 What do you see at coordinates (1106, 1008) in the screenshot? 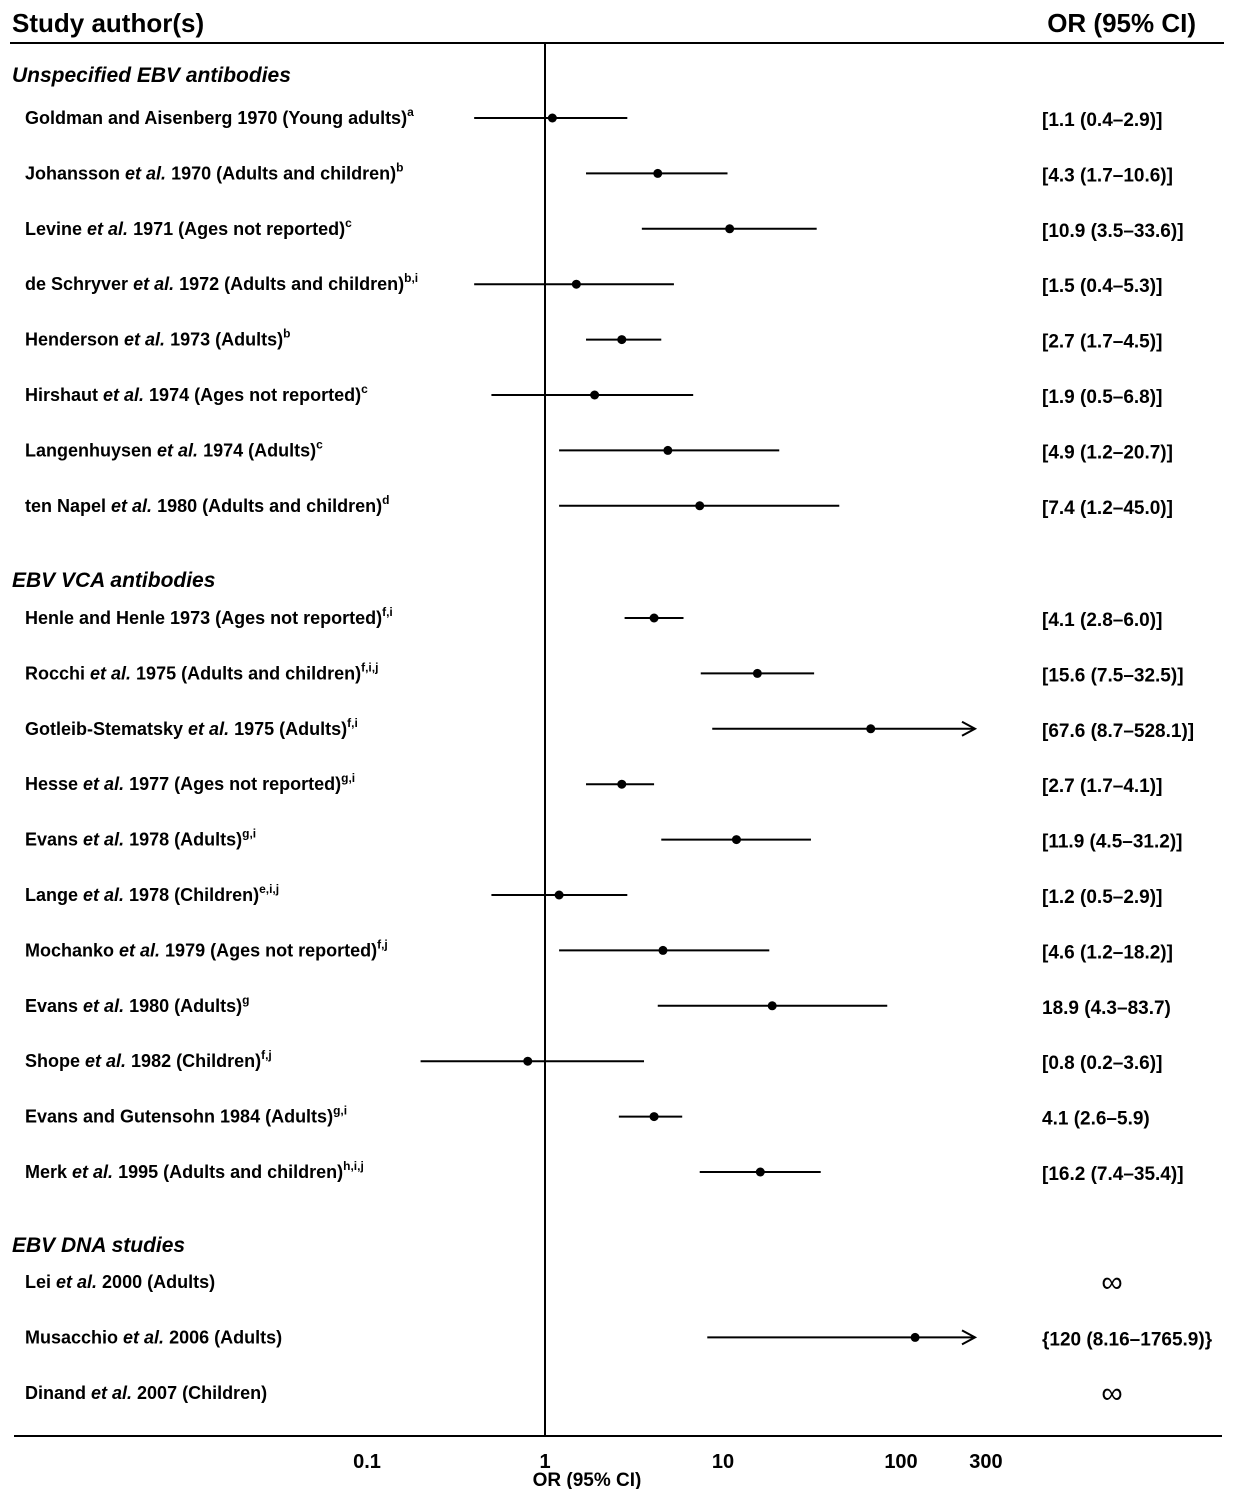
I see `or-value: 18.9 (4.3–83.7)` at bounding box center [1106, 1008].